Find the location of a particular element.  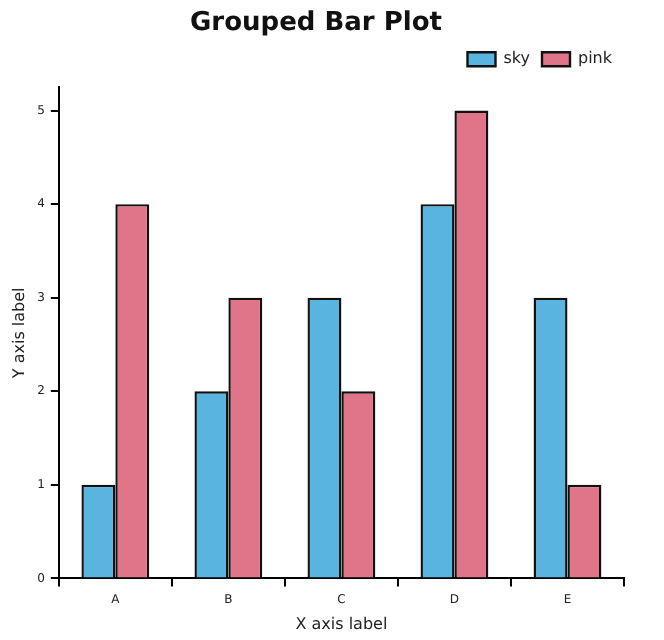

legend-label: pink is located at coordinates (595, 58).